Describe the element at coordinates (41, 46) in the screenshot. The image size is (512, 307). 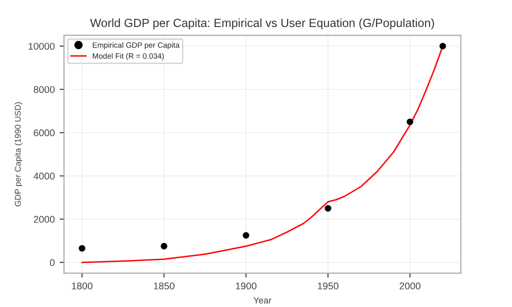
I see `y-tick-label: 10000` at that location.